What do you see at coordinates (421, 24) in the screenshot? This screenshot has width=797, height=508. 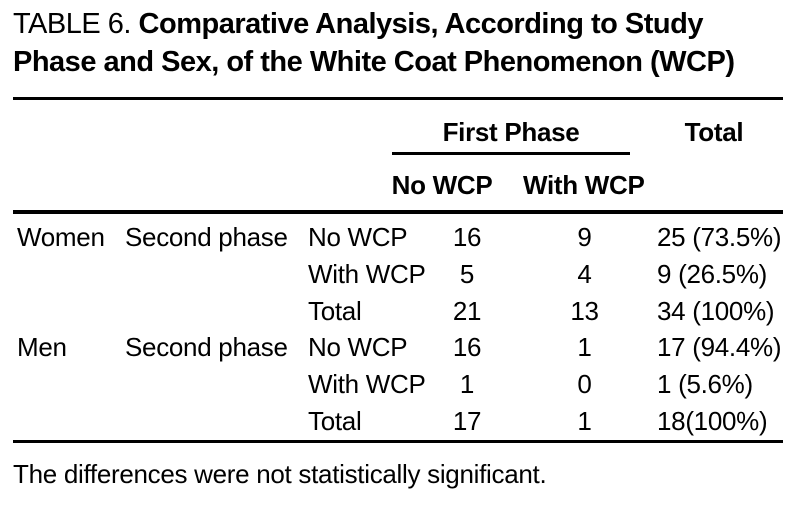 I see `table-title-line1: Comparative Analysis, According to Study` at bounding box center [421, 24].